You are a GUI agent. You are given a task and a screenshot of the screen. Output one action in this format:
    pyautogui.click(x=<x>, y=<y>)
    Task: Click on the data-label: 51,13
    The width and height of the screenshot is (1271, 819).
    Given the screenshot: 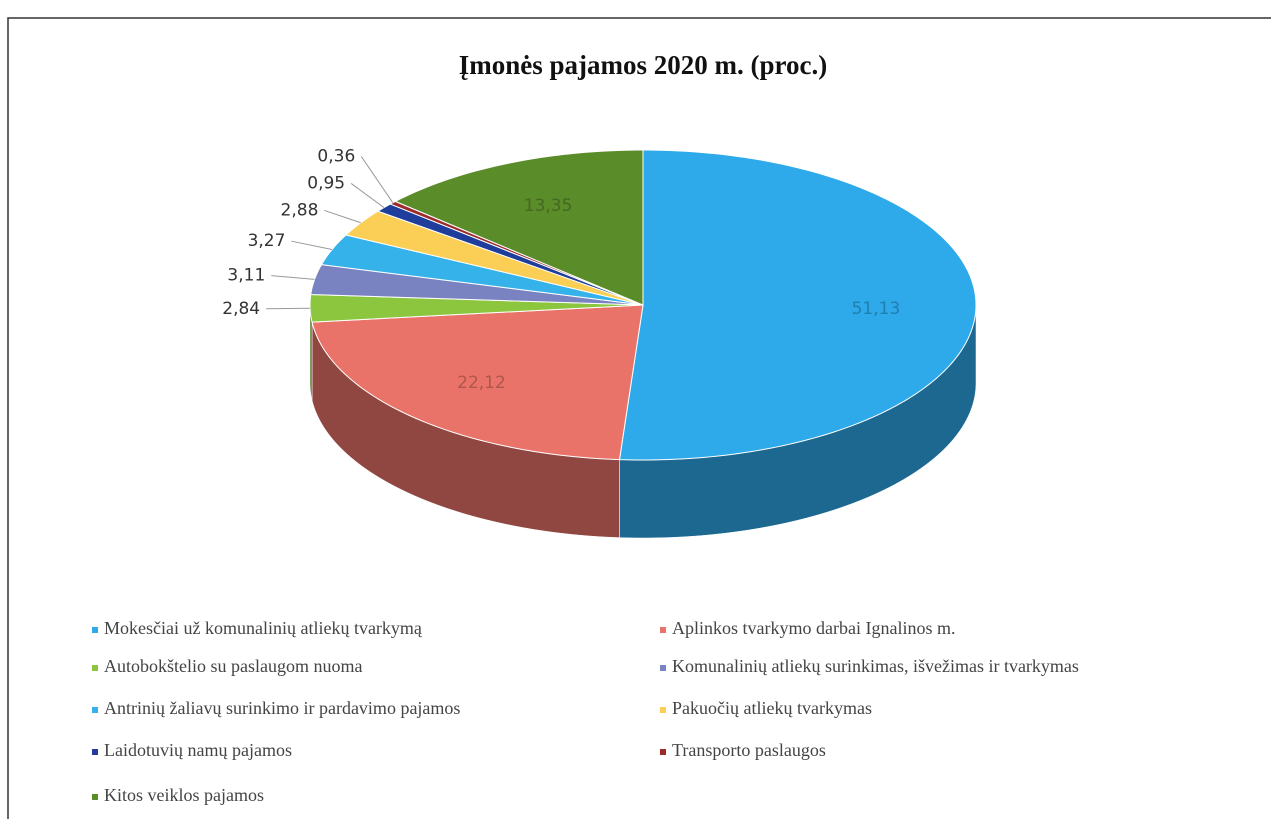 What is the action you would take?
    pyautogui.click(x=876, y=309)
    